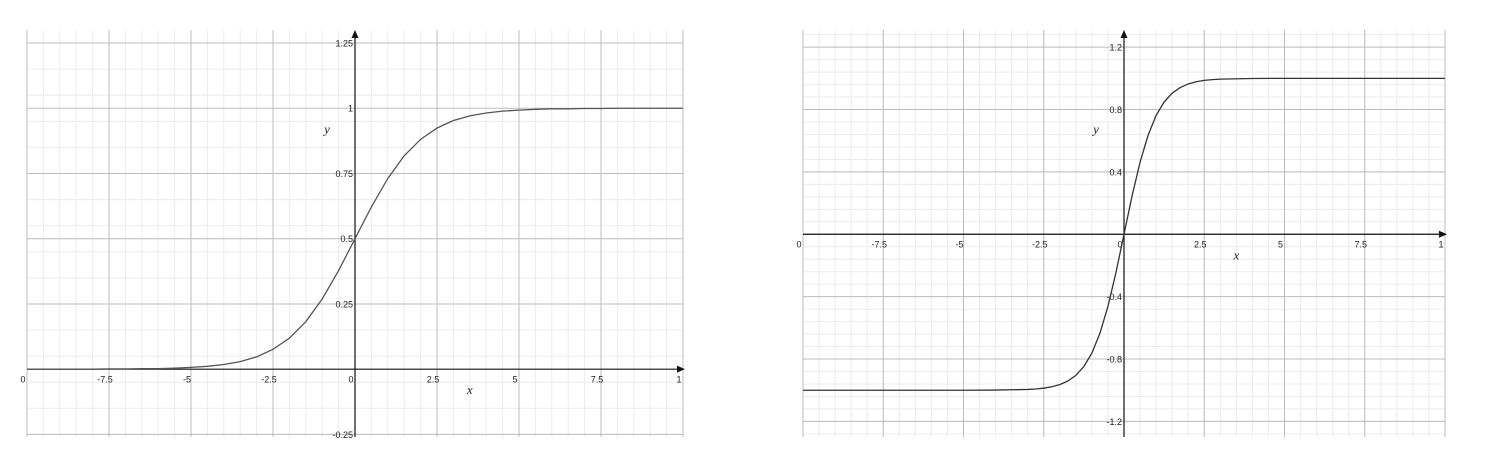 The height and width of the screenshot is (464, 1492). I want to click on y-tick-label: 1, so click(350, 109).